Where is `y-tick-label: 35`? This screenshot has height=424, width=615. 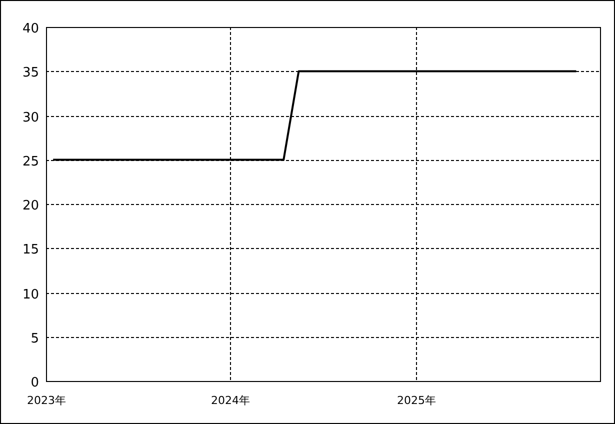 y-tick-label: 35 is located at coordinates (30, 73).